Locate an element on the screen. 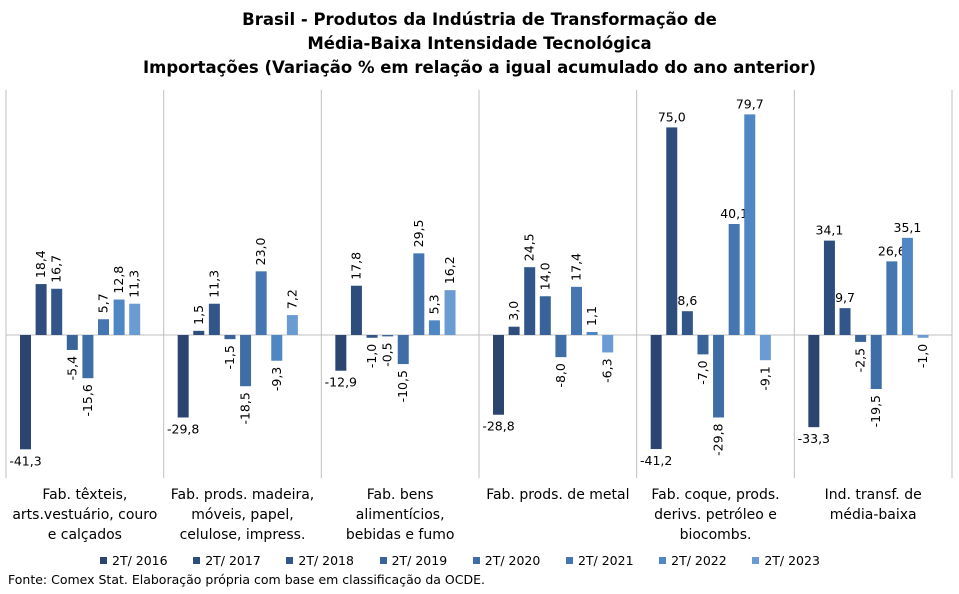 The height and width of the screenshot is (594, 959). legend-item: 2T/ 2019 is located at coordinates (413, 560).